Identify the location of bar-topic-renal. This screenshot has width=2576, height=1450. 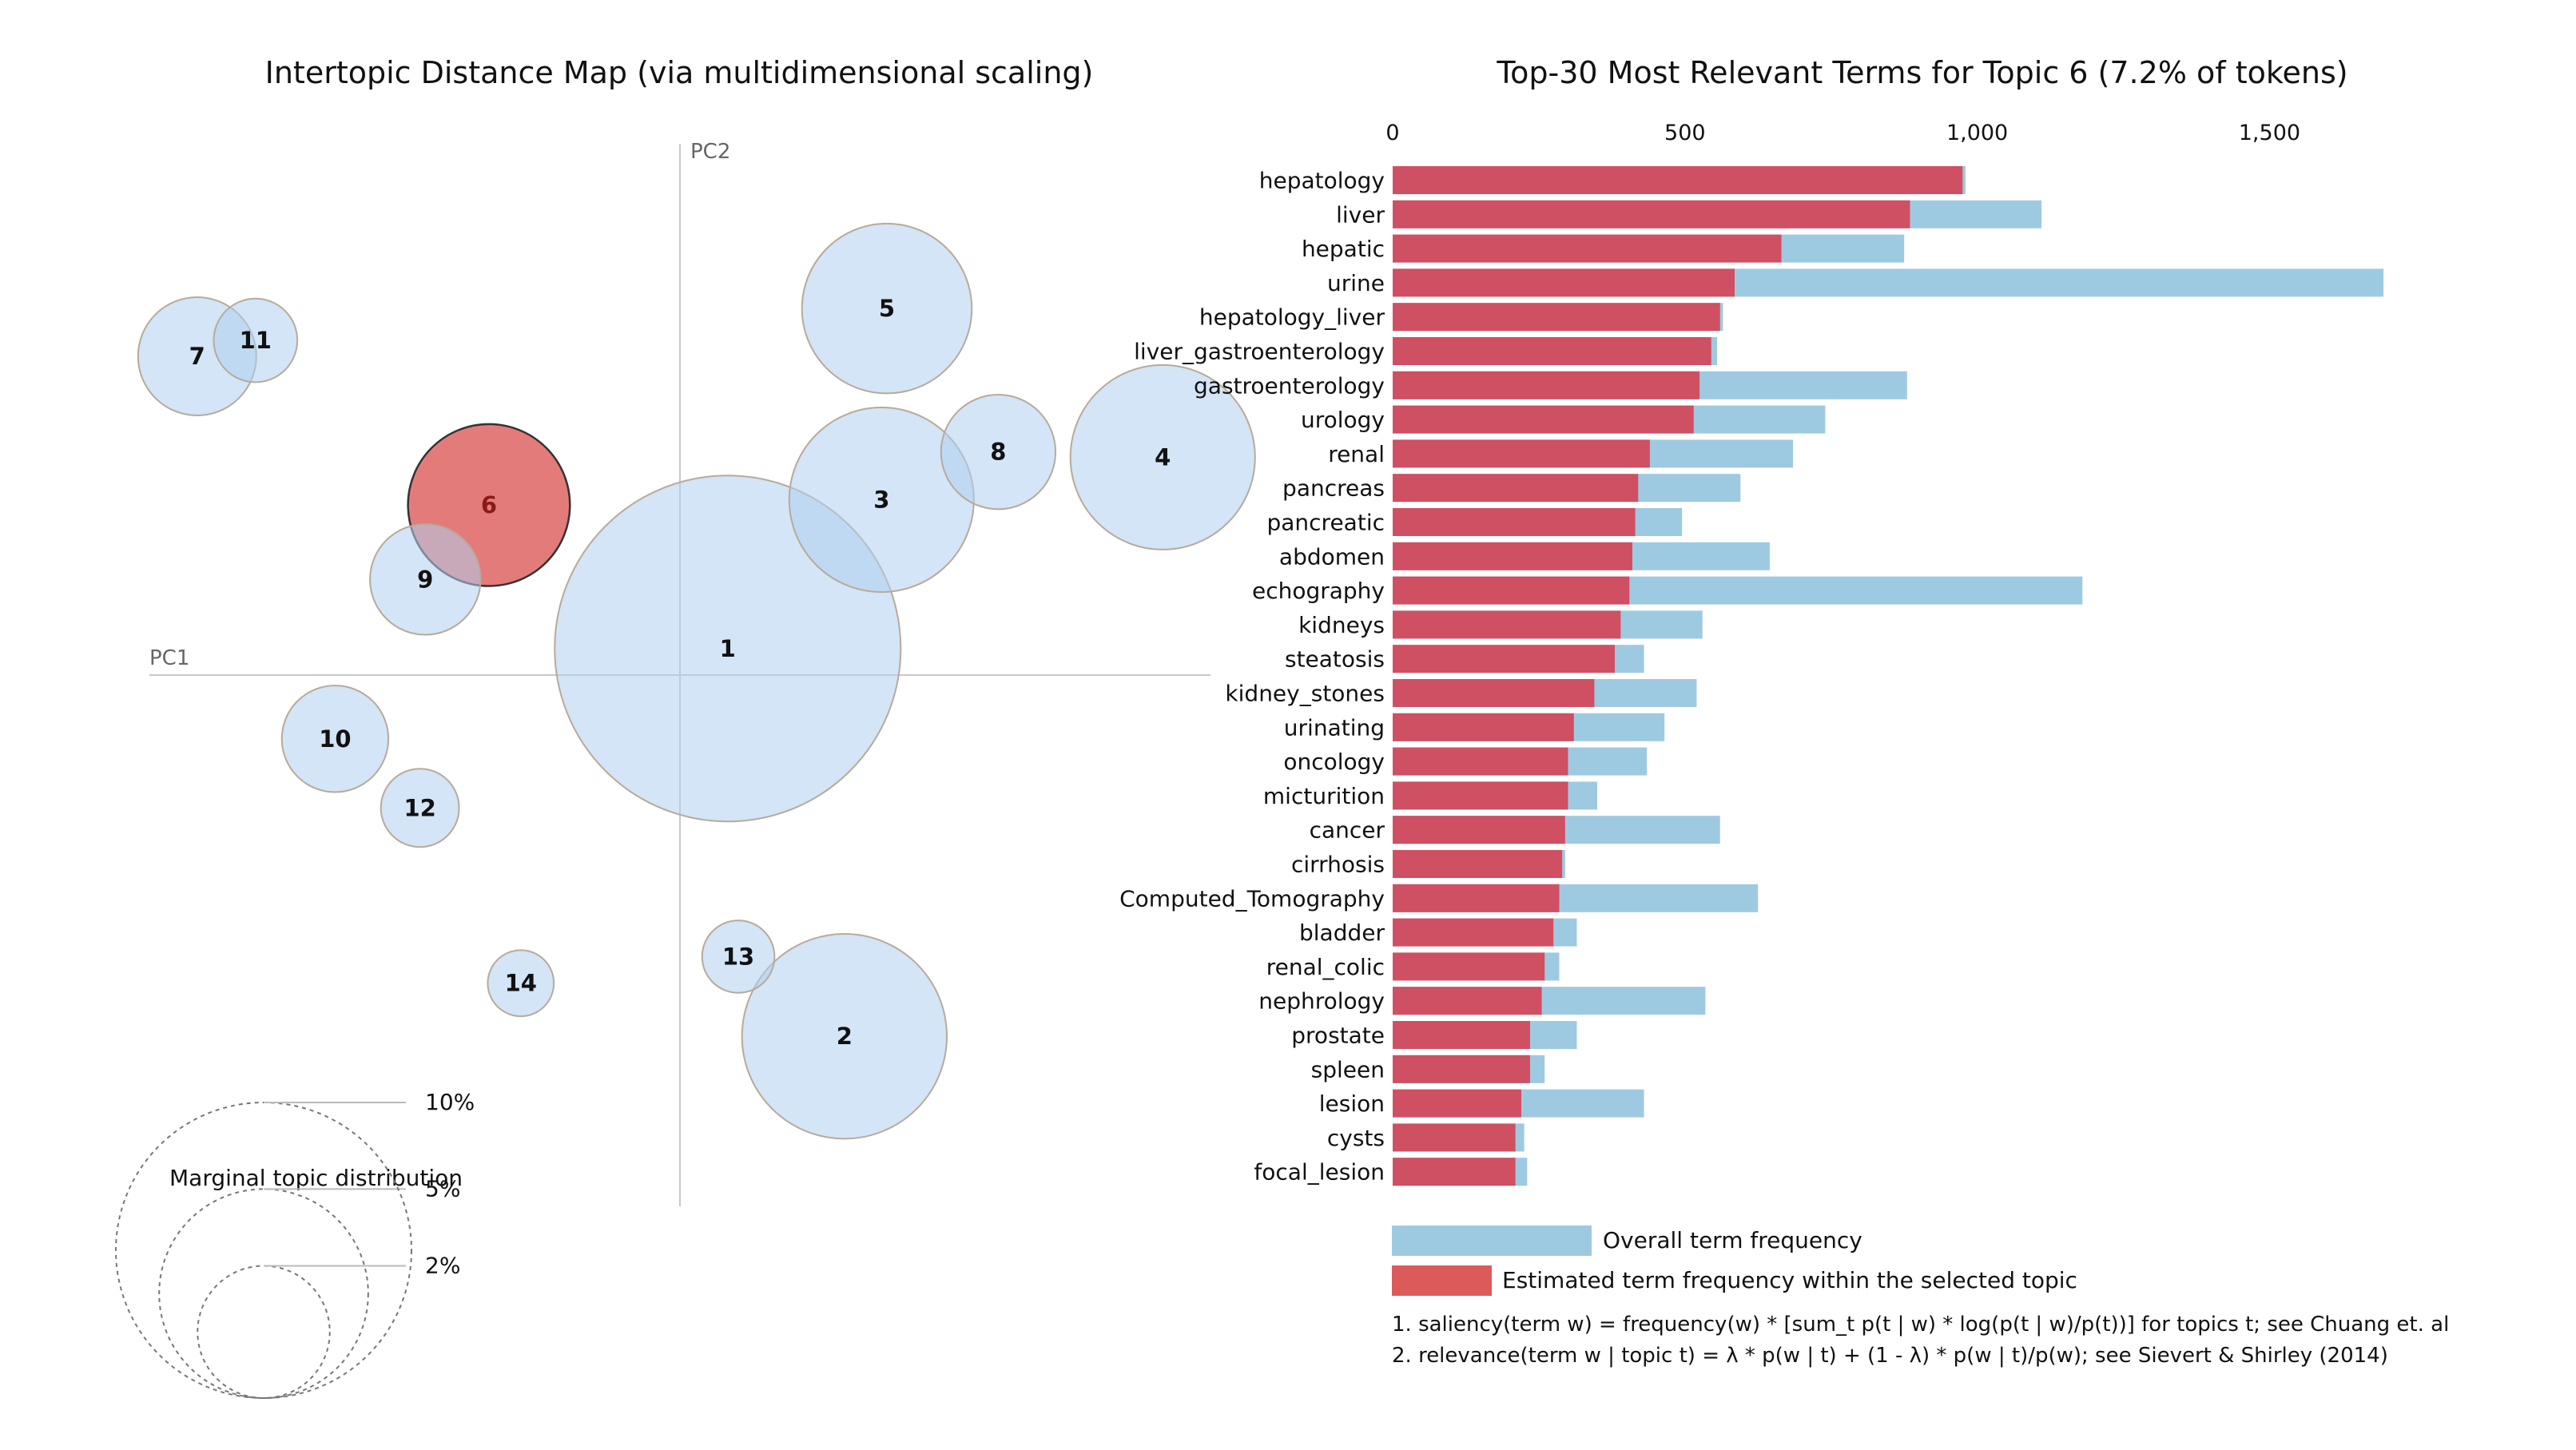
(1521, 453).